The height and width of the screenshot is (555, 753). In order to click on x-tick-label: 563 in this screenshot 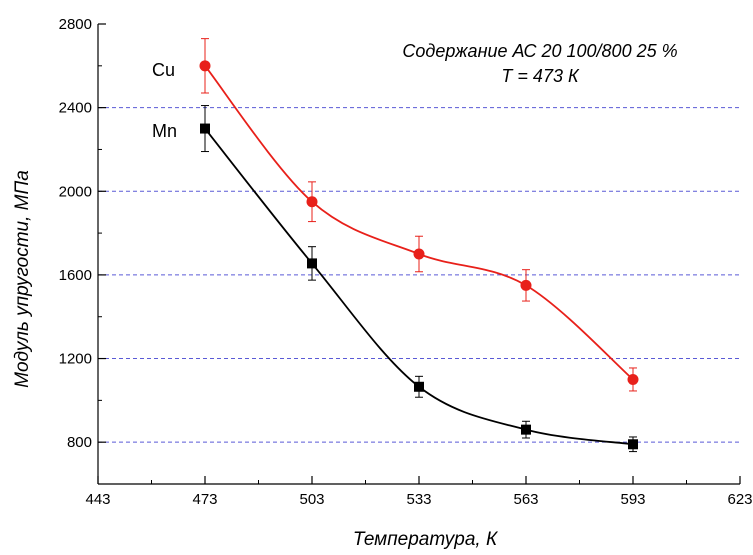, I will do `click(525, 499)`.